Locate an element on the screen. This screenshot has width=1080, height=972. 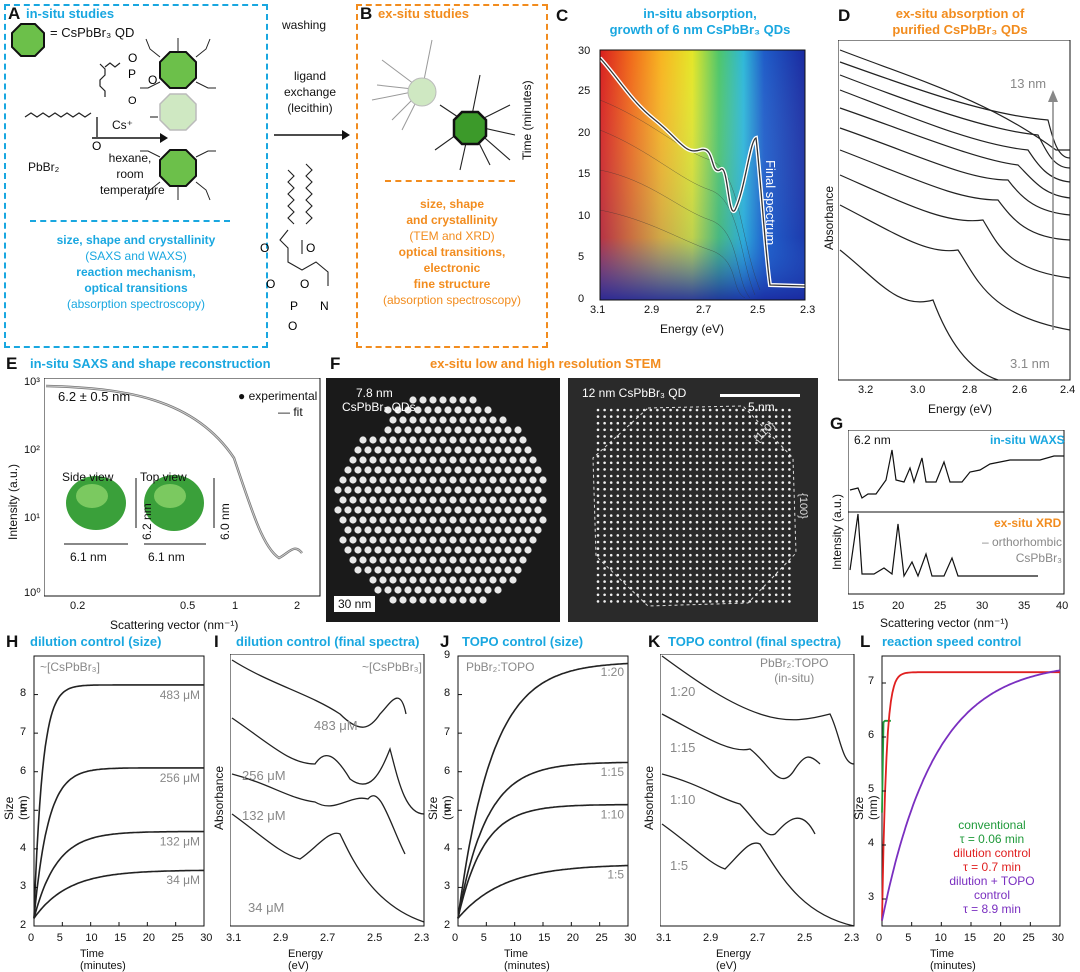
panel-k-letter: K is located at coordinates (654, 641).